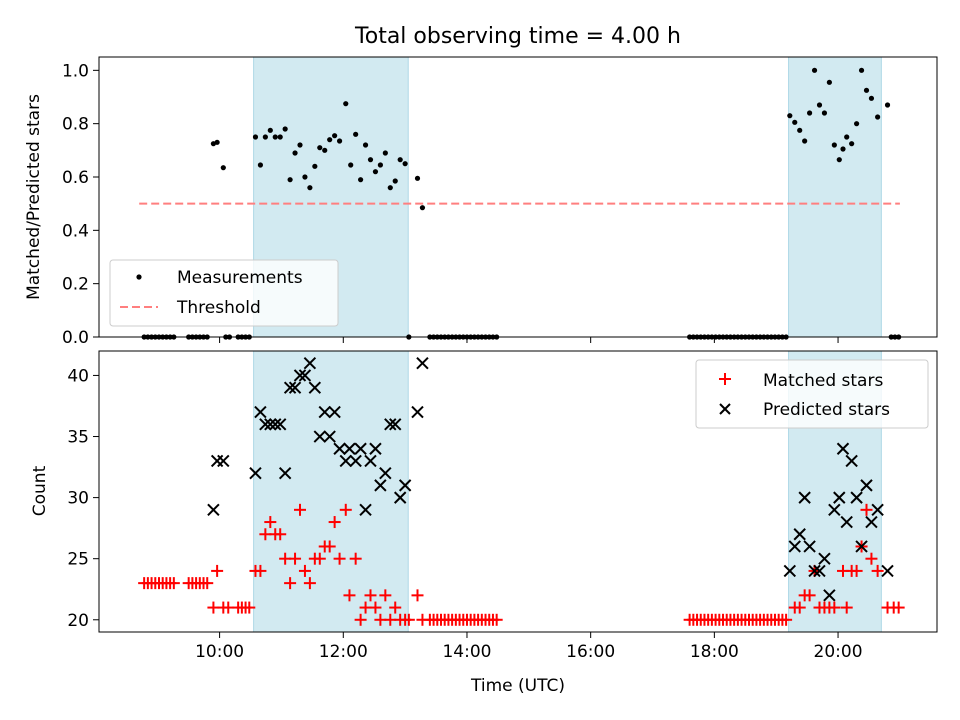 The width and height of the screenshot is (960, 720). What do you see at coordinates (838, 652) in the screenshot?
I see `x-tick-label: 20:00` at bounding box center [838, 652].